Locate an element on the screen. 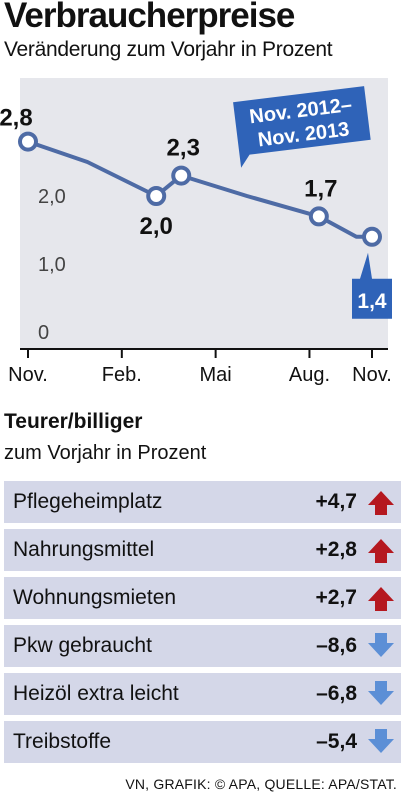  chart-subtitle: Veränderung zum Vorjahr in Prozent is located at coordinates (168, 49).